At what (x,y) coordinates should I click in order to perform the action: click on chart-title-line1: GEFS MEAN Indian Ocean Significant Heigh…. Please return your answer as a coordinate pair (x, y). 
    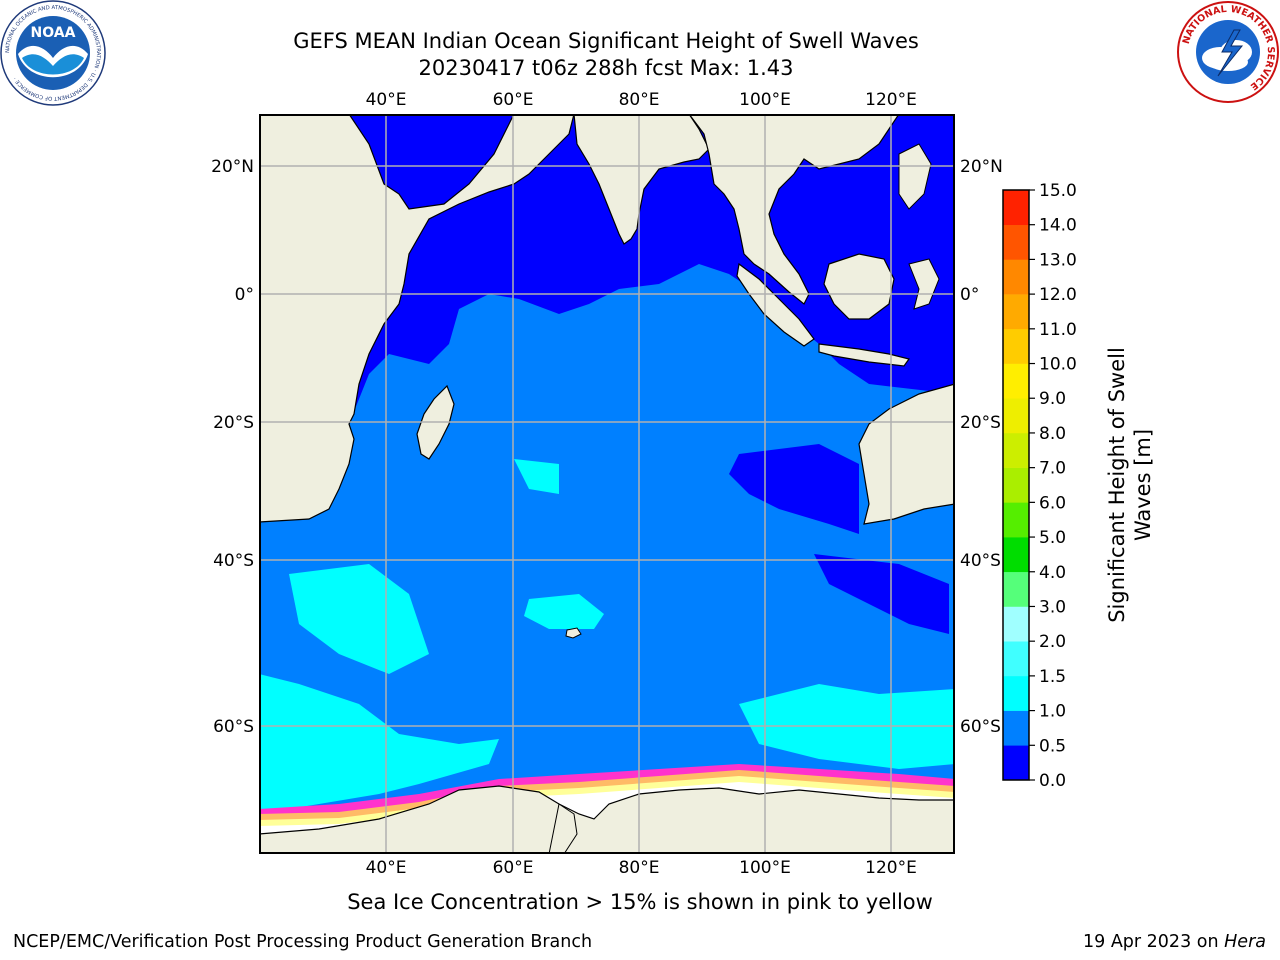
    Looking at the image, I should click on (606, 41).